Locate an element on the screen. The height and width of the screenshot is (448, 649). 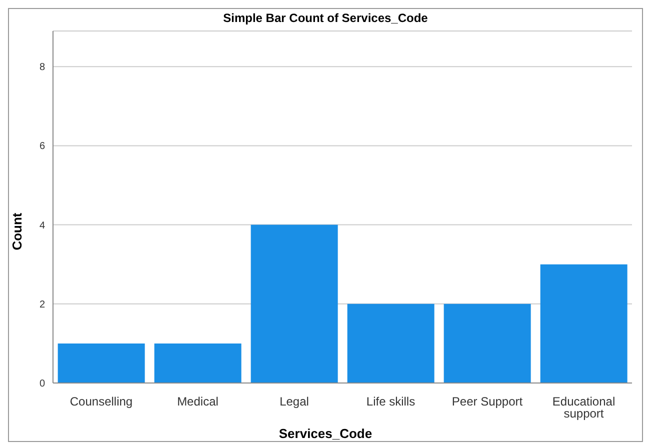
x-tick-label: Legal is located at coordinates (294, 401).